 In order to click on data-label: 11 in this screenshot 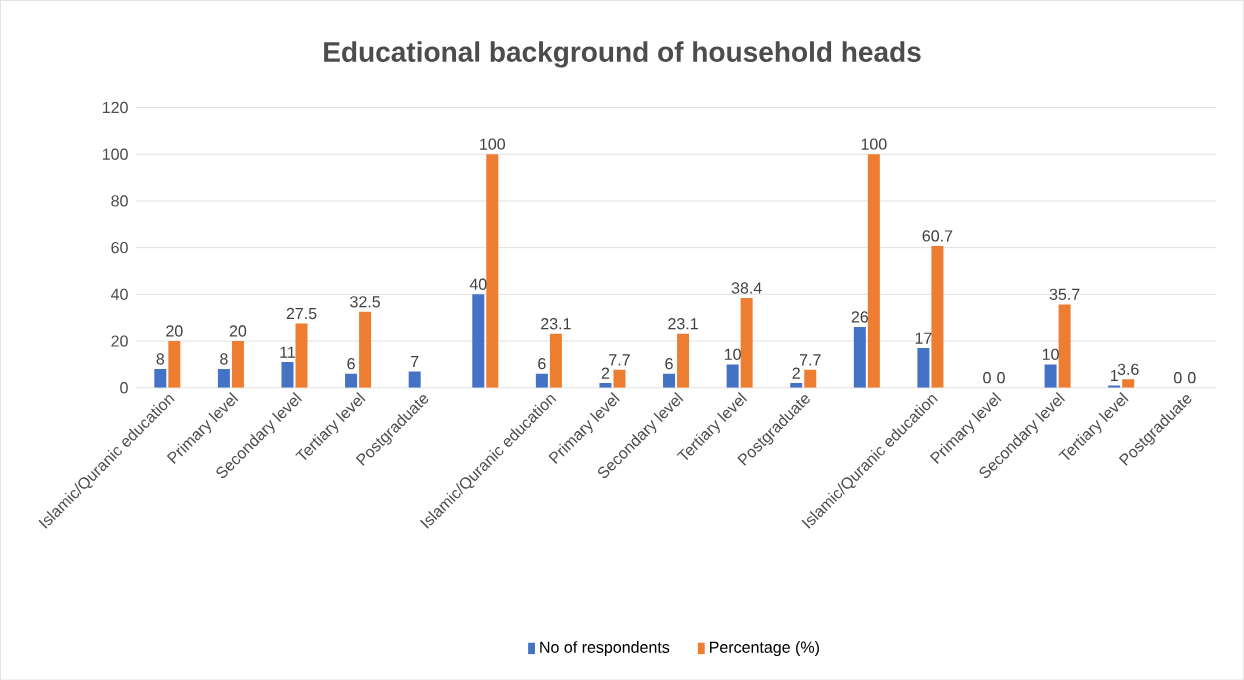, I will do `click(288, 352)`.